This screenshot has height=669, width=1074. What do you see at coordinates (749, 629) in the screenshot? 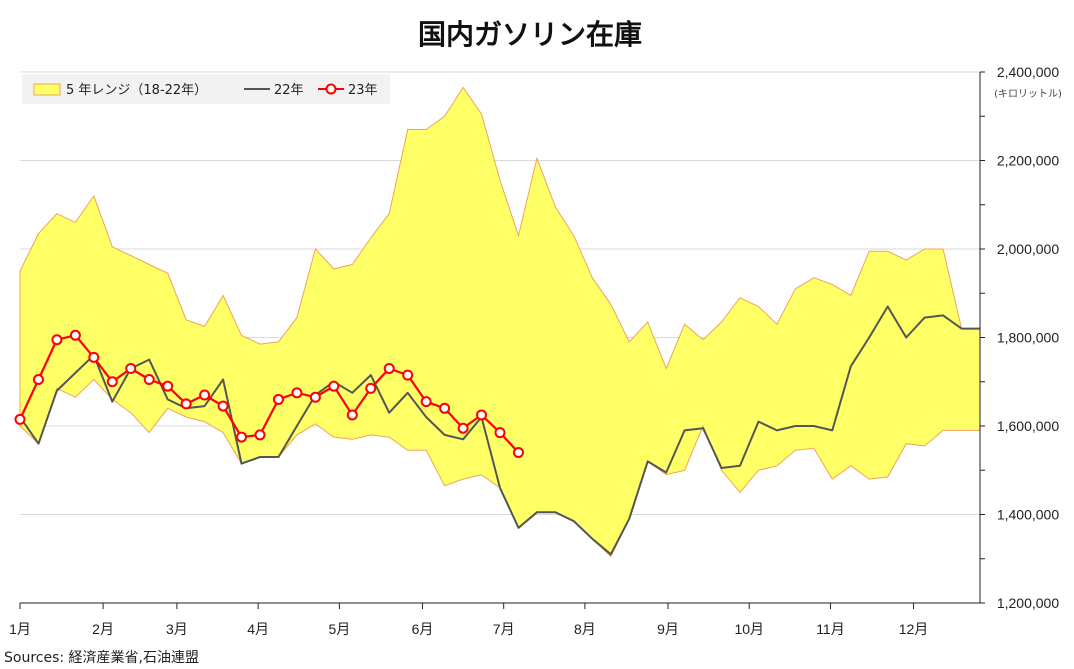
I see `x-tick-label: 10月` at bounding box center [749, 629].